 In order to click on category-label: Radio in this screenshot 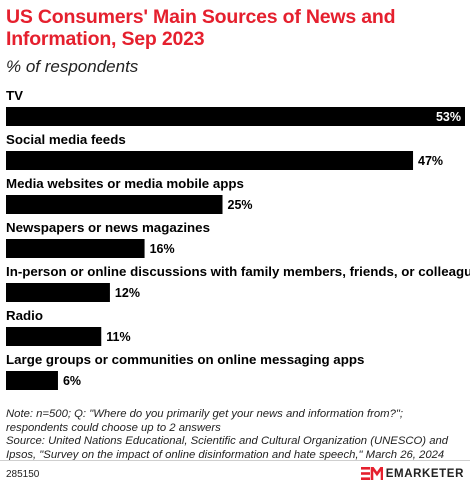, I will do `click(24, 315)`.